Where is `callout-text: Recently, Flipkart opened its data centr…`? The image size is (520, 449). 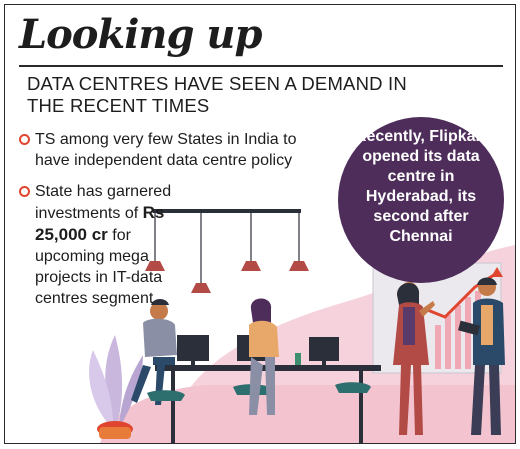
callout-text: Recently, Flipkart opened its data centr… is located at coordinates (421, 186).